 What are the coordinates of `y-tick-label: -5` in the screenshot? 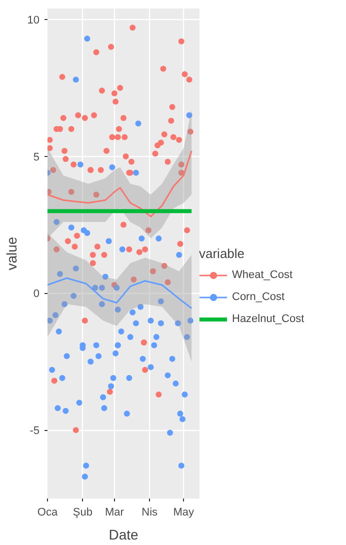 It's located at (35, 431).